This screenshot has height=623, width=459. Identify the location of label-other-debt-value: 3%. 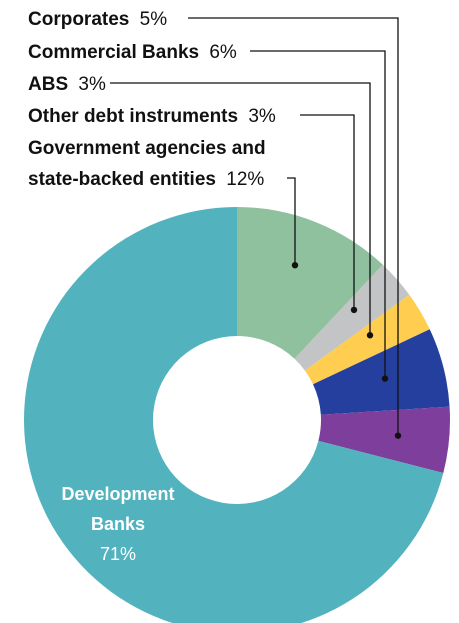
(262, 116).